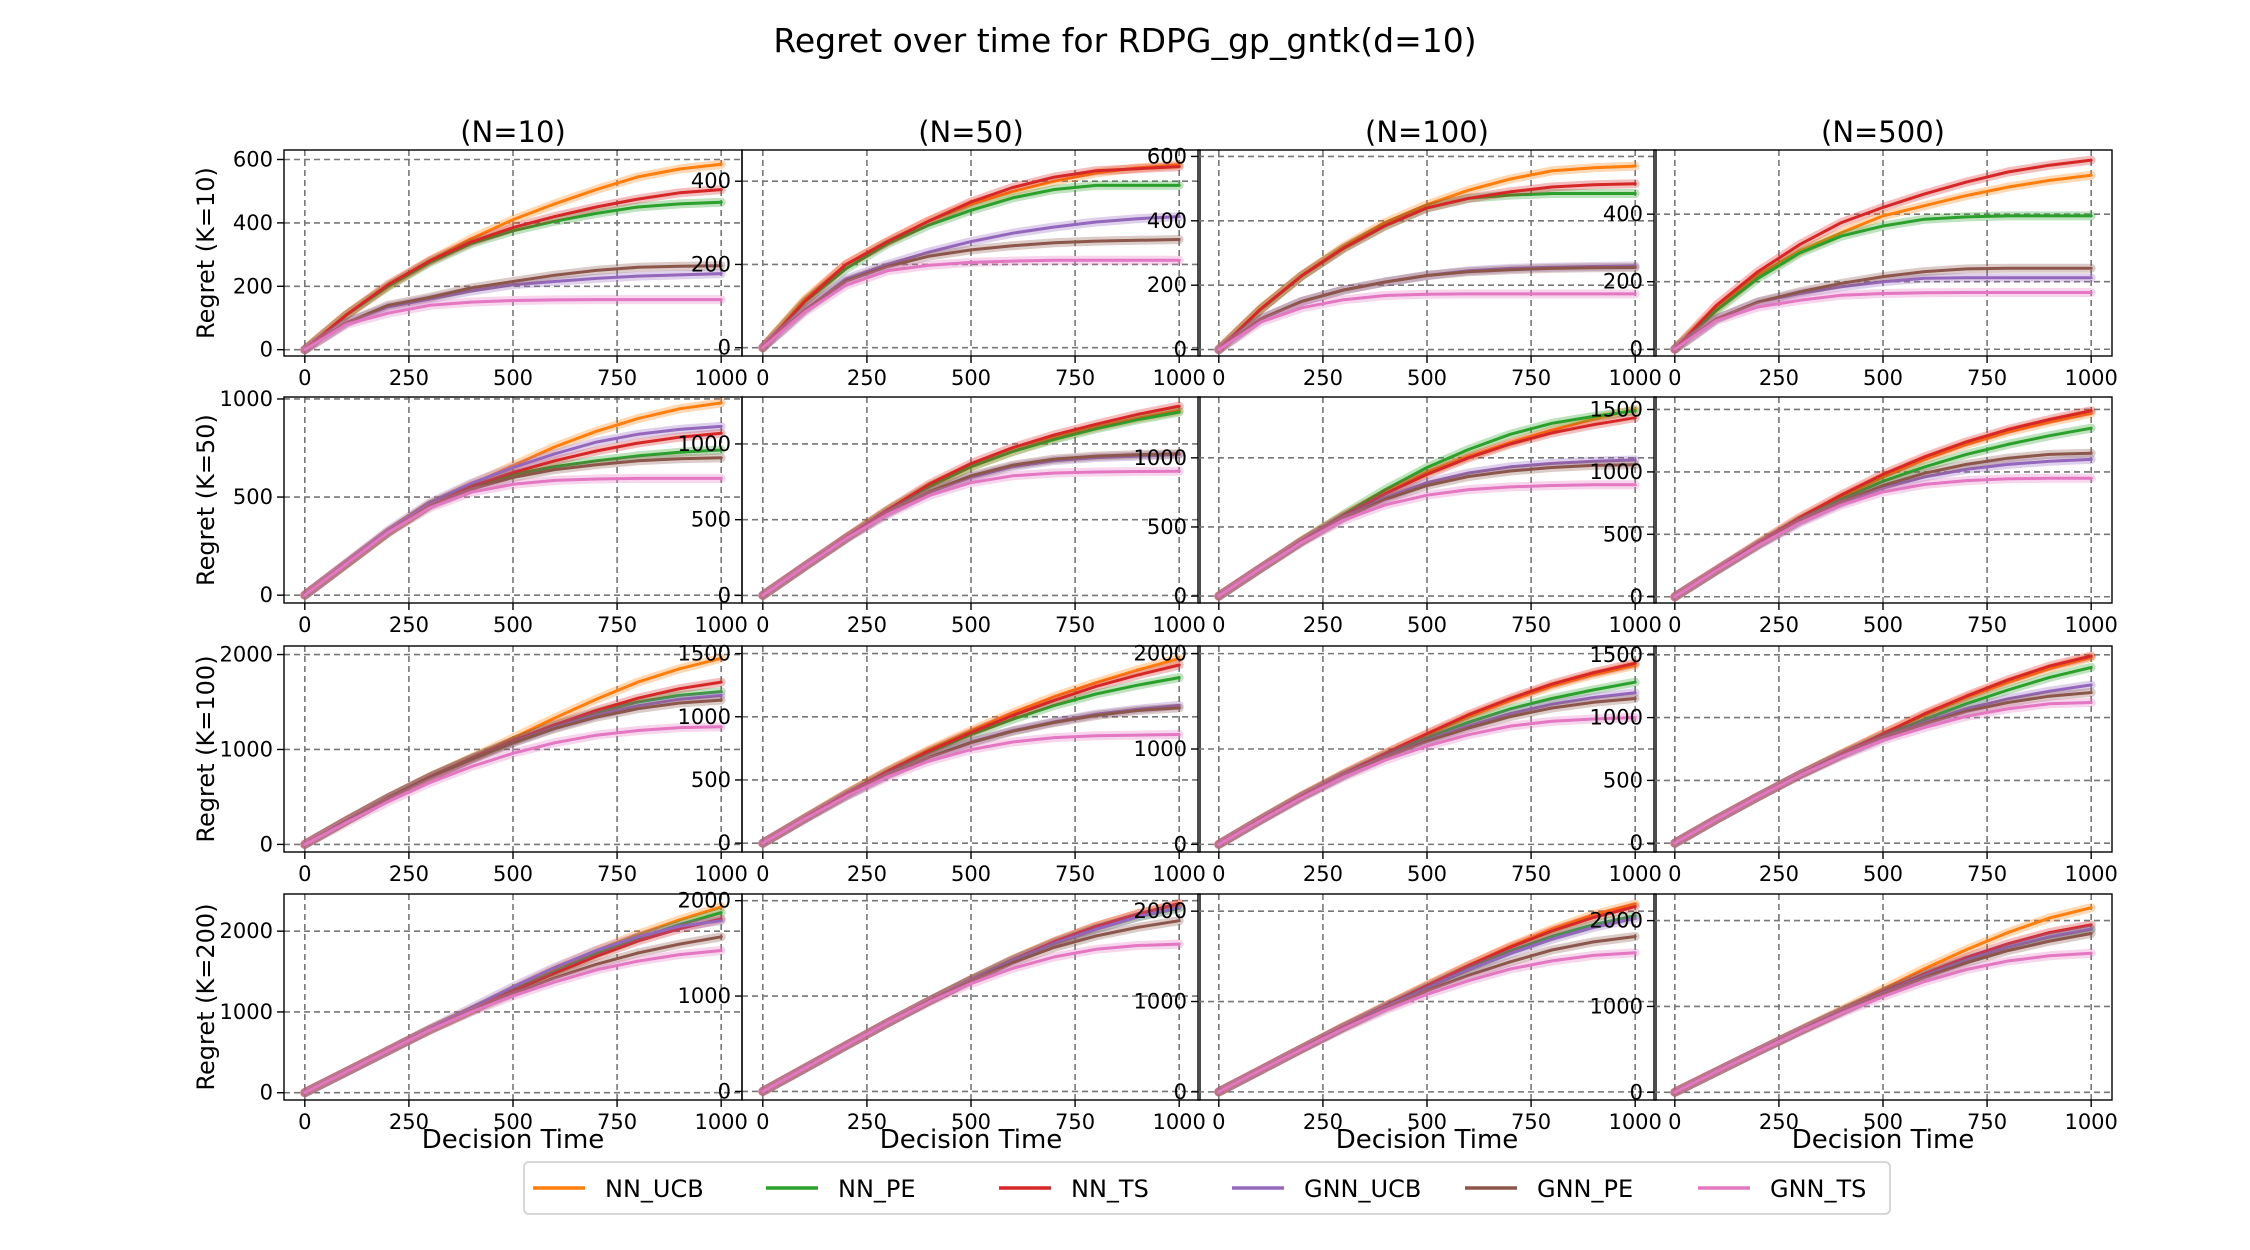  I want to click on series-line-nn-ucb, so click(1883, 262).